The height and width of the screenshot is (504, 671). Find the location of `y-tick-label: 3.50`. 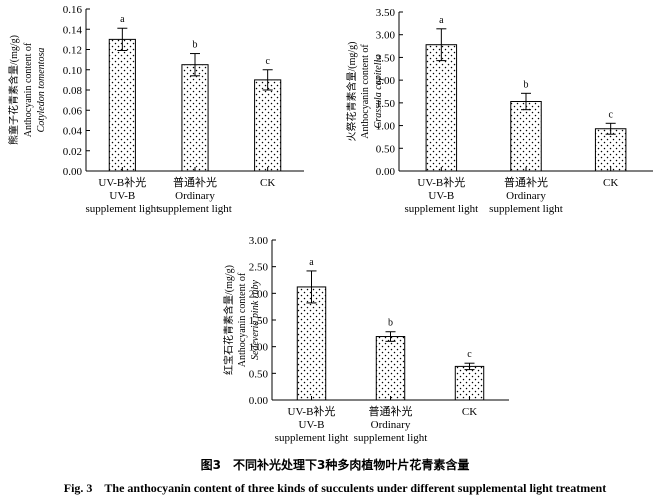

y-tick-label: 3.50 is located at coordinates (386, 13).